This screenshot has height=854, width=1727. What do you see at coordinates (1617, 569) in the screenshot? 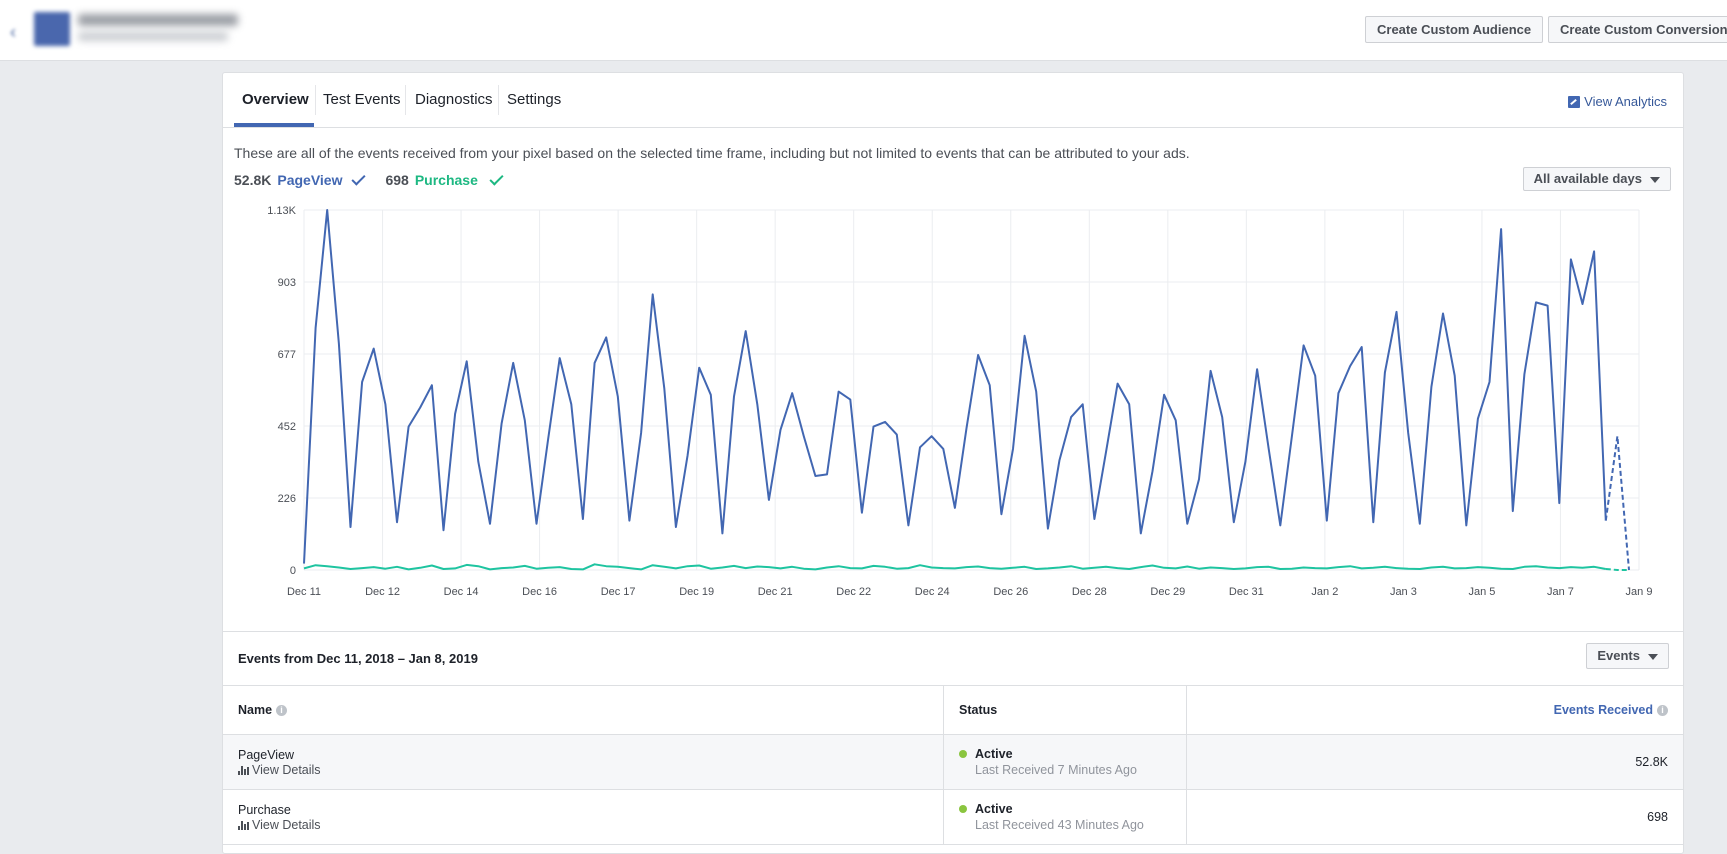
I see `purchase-partial-line` at bounding box center [1617, 569].